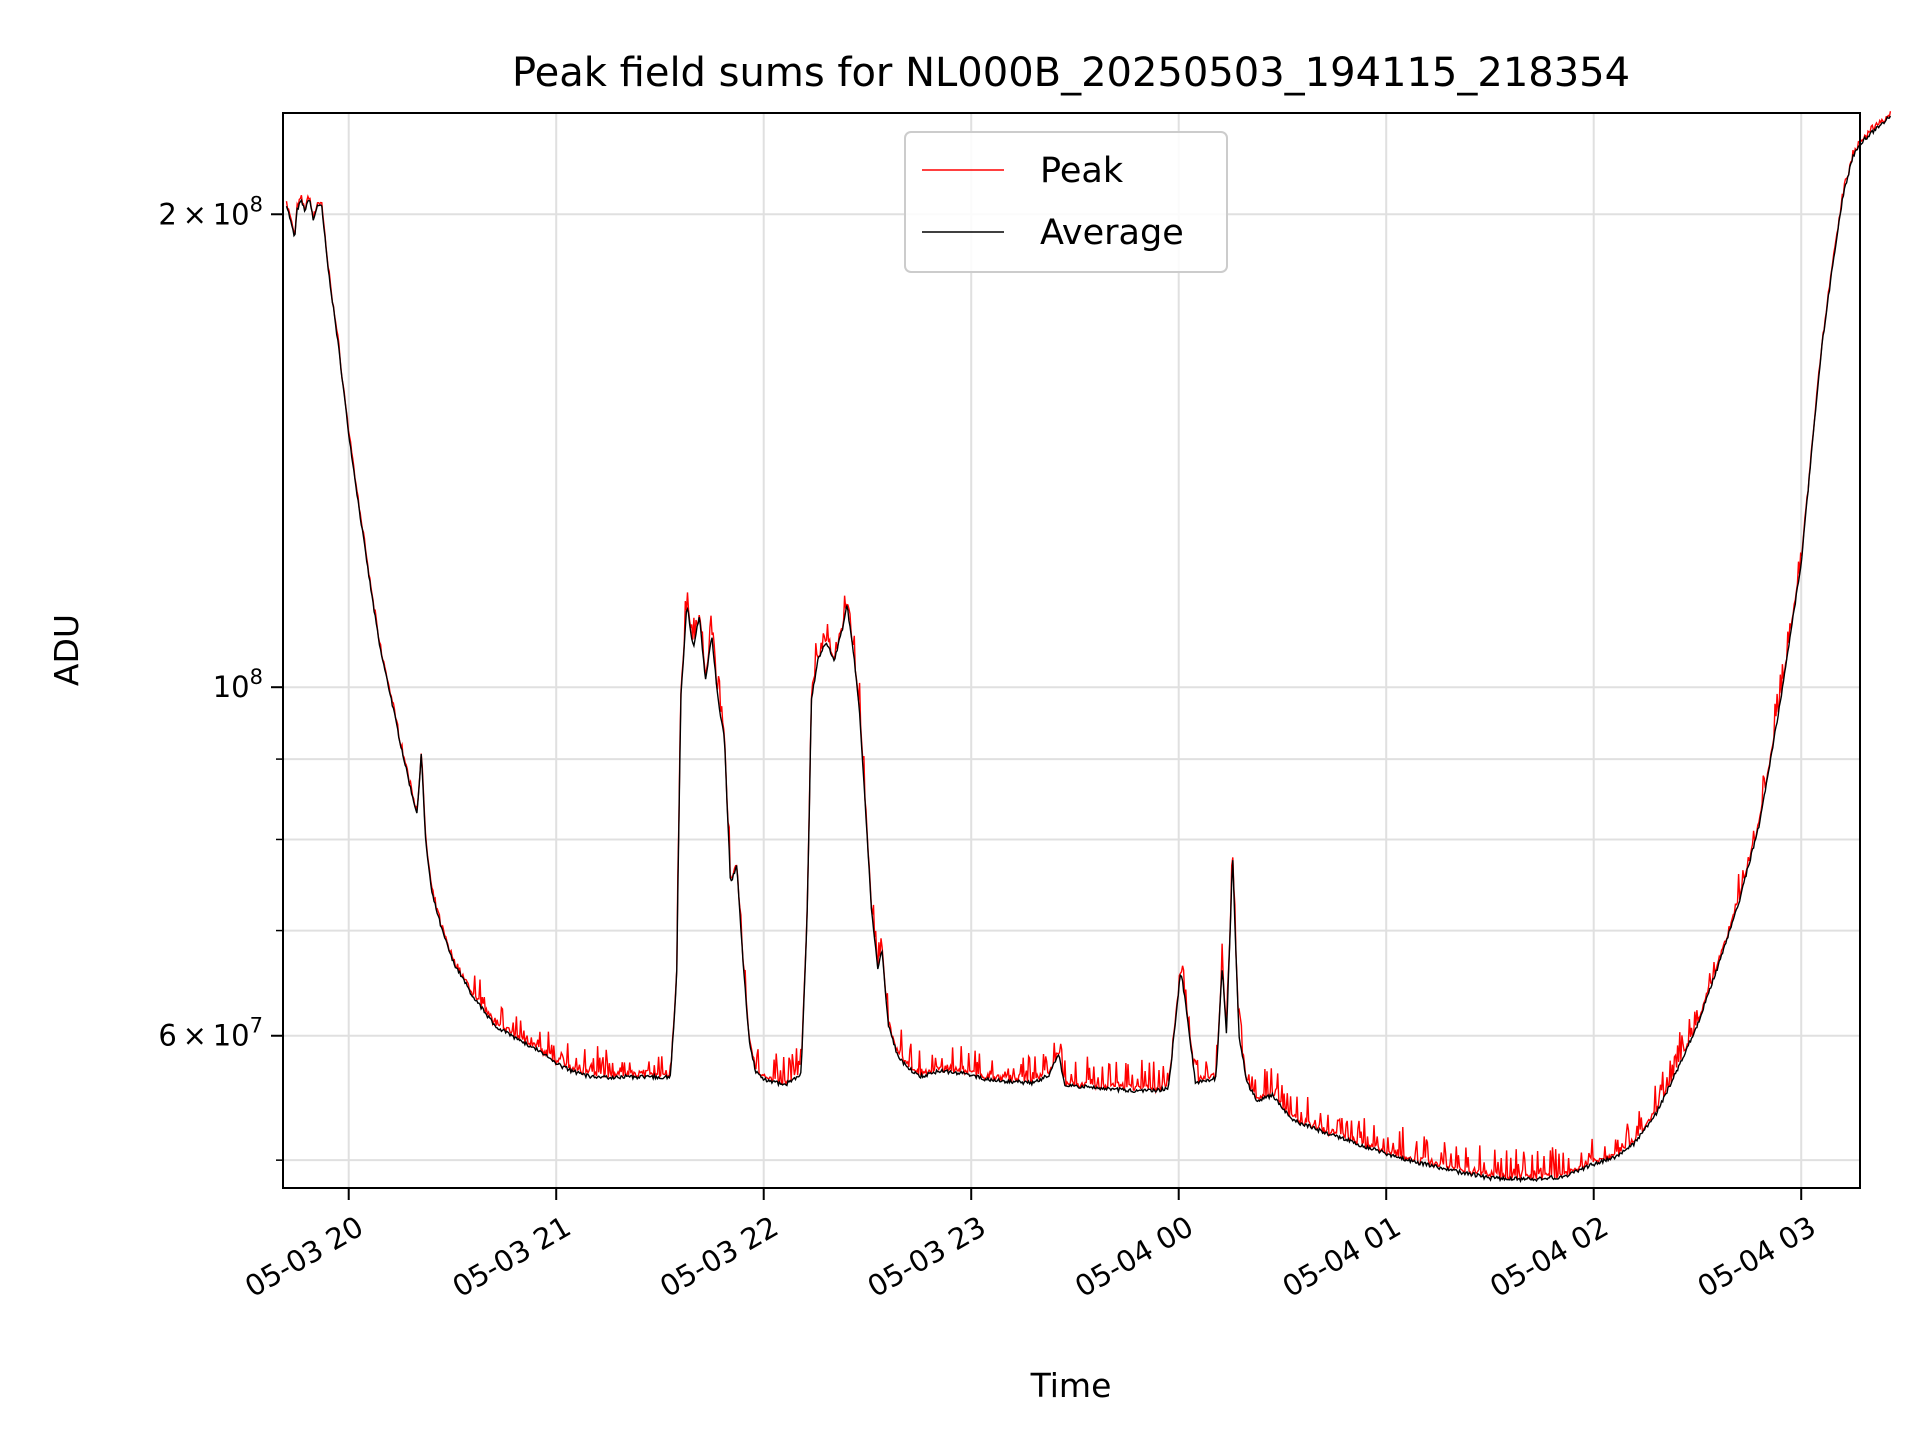  What do you see at coordinates (1112, 233) in the screenshot?
I see `legend-label-average: Average` at bounding box center [1112, 233].